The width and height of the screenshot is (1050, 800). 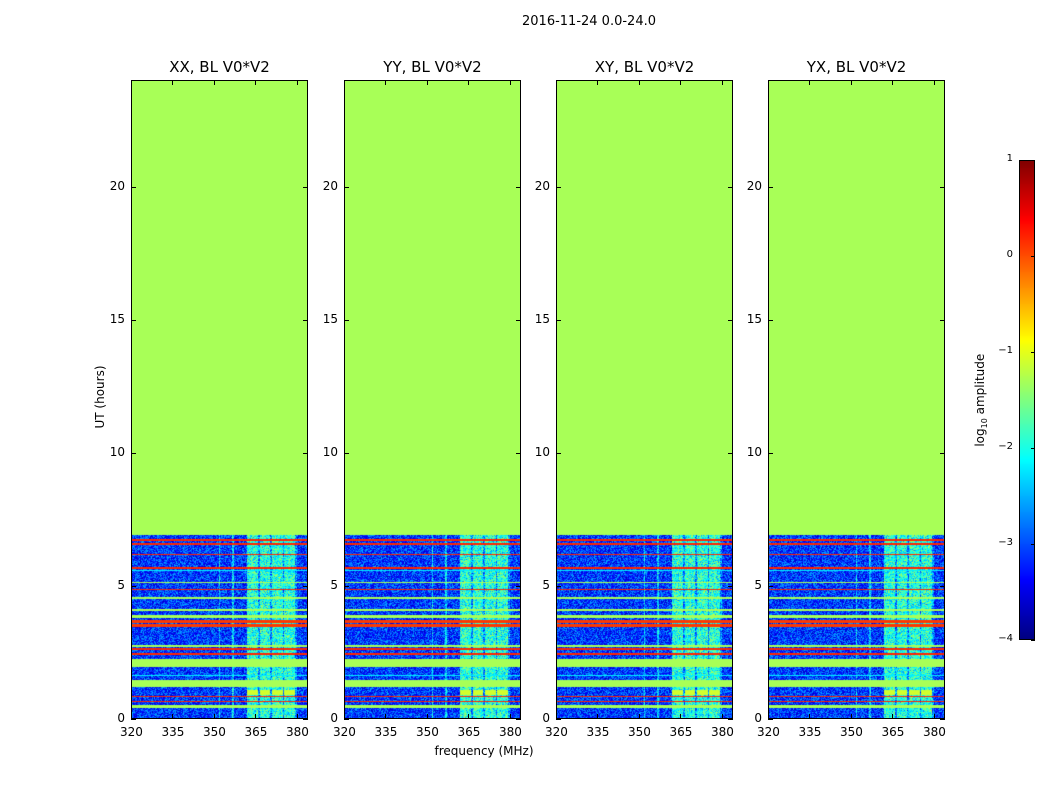 What do you see at coordinates (1005, 542) in the screenshot?
I see `colorbar-tick-label: −3` at bounding box center [1005, 542].